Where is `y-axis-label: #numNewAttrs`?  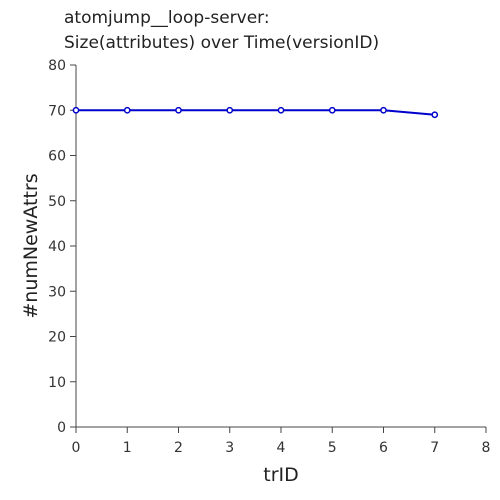
y-axis-label: #numNewAttrs is located at coordinates (31, 245).